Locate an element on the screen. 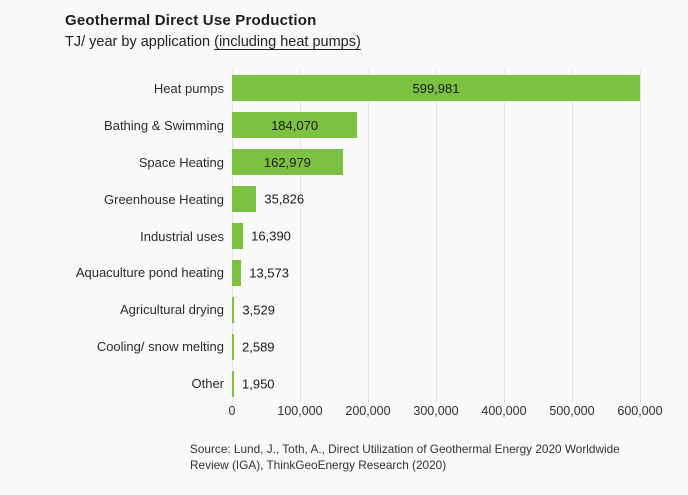 Image resolution: width=688 pixels, height=495 pixels. category-label: Space Heating is located at coordinates (181, 162).